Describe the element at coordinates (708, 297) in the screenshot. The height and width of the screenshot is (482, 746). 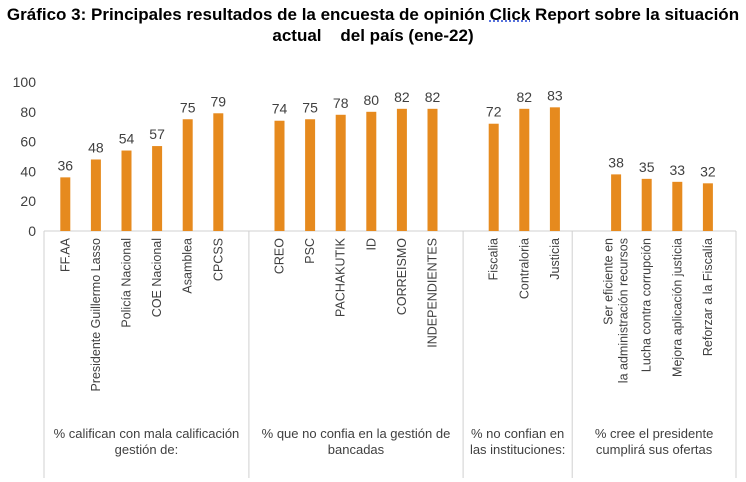
I see `category-label: Reforzar a la Fiscalía` at that location.